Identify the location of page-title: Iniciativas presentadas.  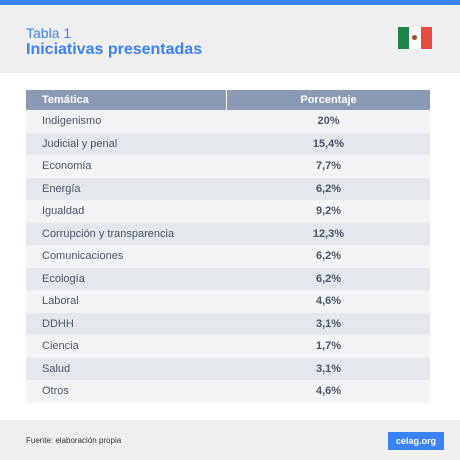
(114, 49).